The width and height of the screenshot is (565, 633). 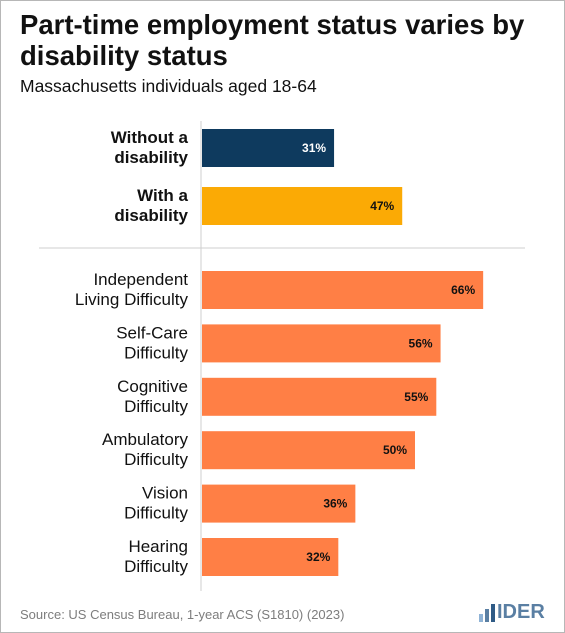 What do you see at coordinates (395, 450) in the screenshot?
I see `value-label: 50%` at bounding box center [395, 450].